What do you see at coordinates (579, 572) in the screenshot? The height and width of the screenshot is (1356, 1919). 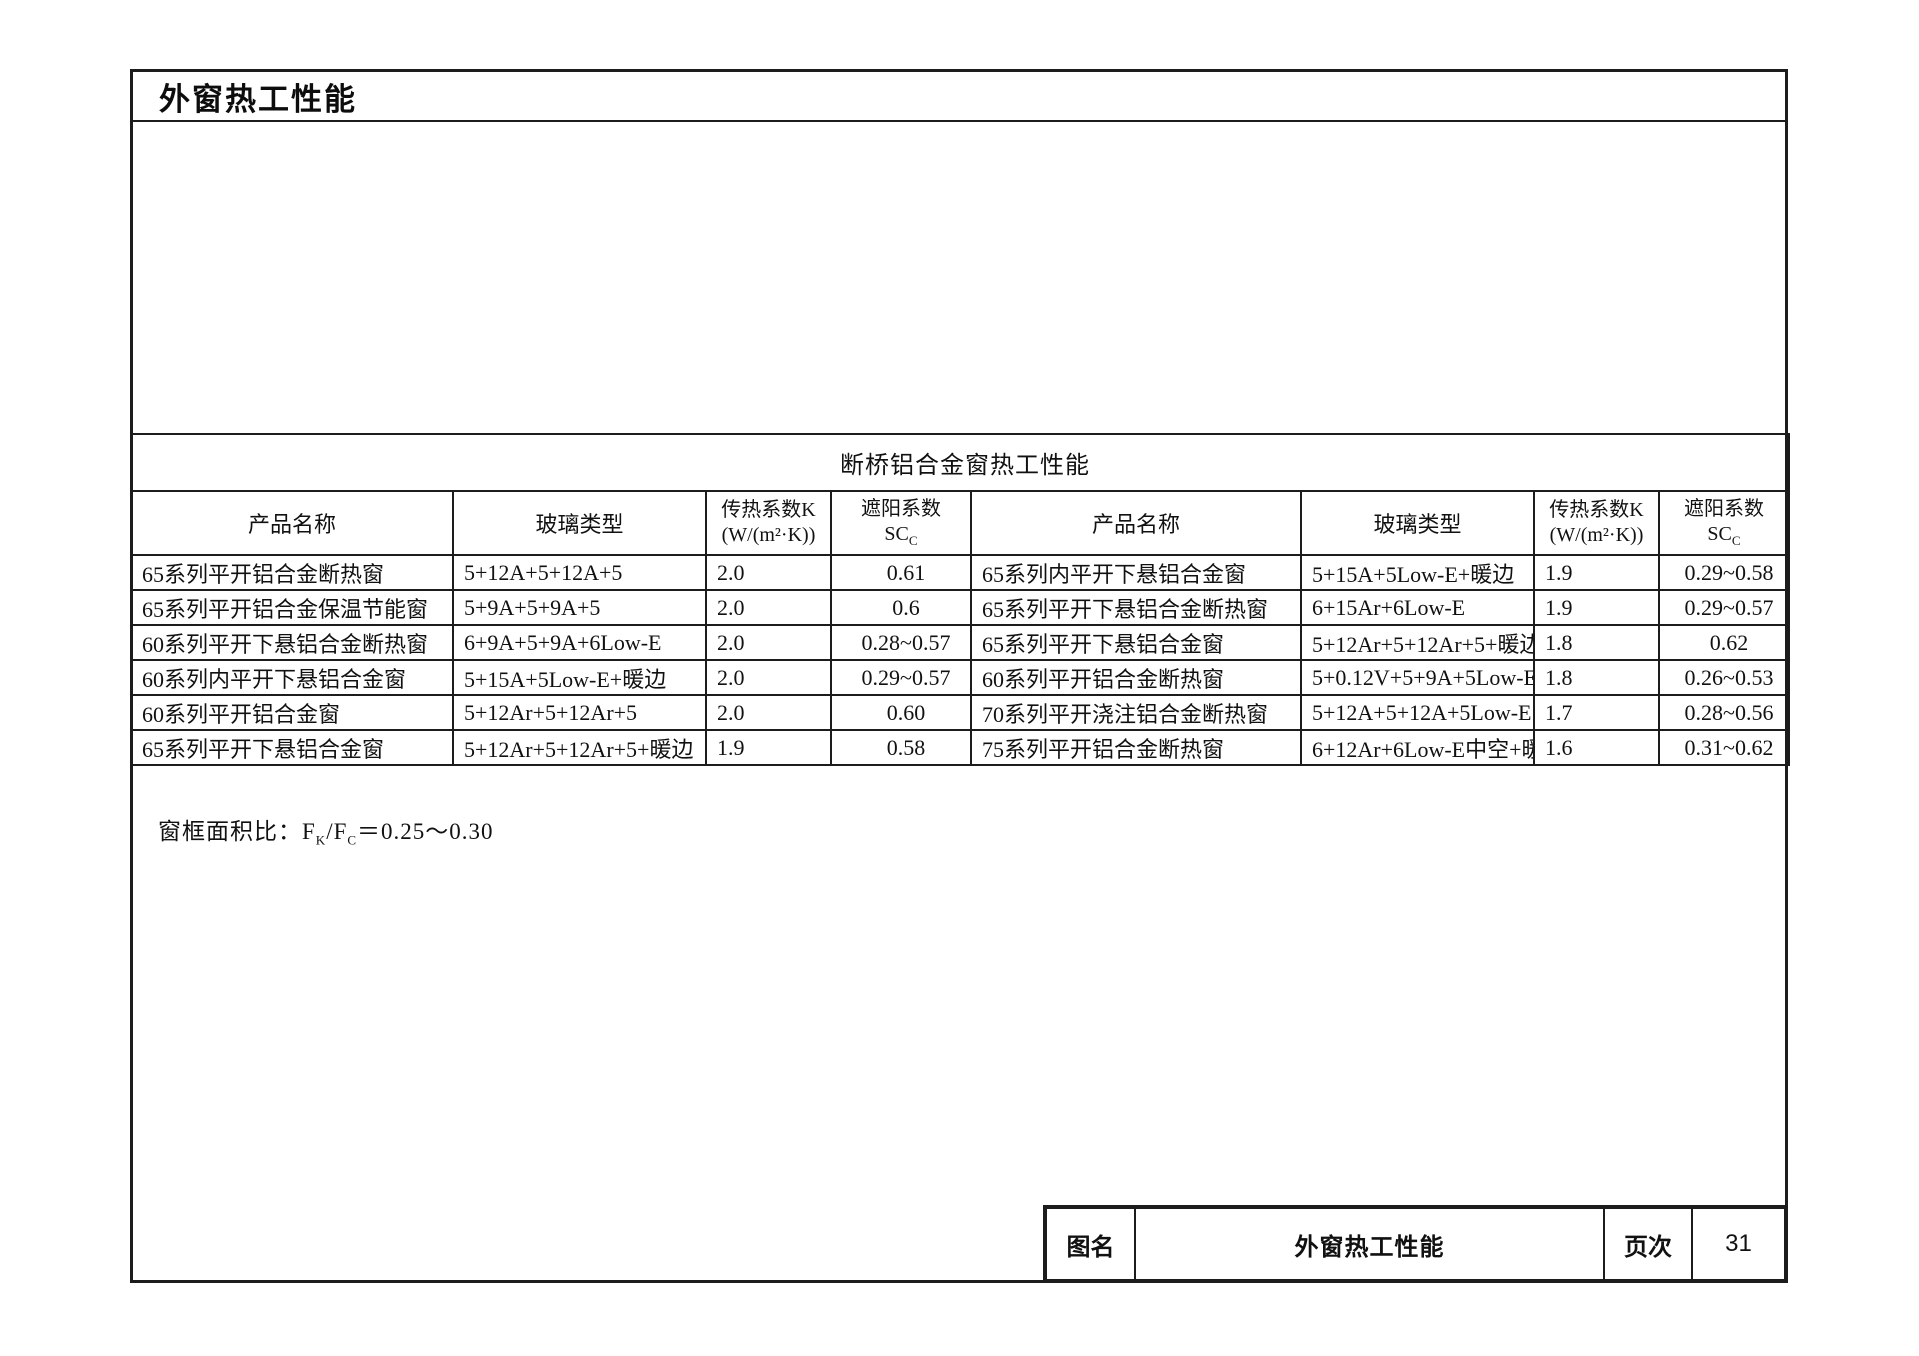 I see `glass-type-cell: 5+12A+5+12A+5` at bounding box center [579, 572].